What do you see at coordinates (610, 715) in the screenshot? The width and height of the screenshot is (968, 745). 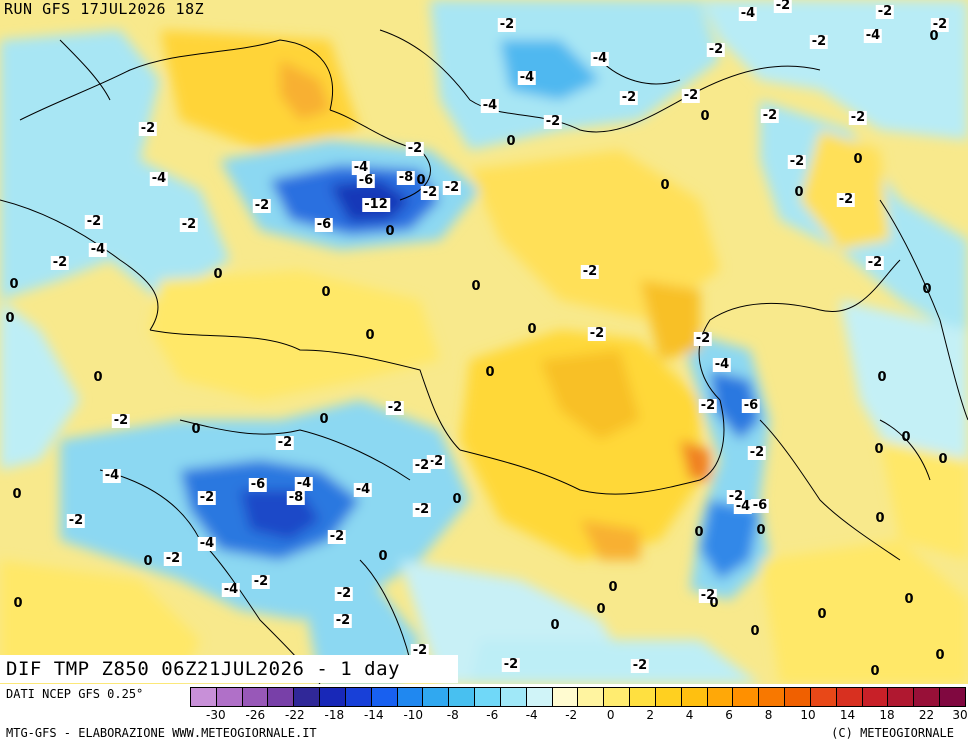 I see `scale-tick-label: 0` at bounding box center [610, 715].